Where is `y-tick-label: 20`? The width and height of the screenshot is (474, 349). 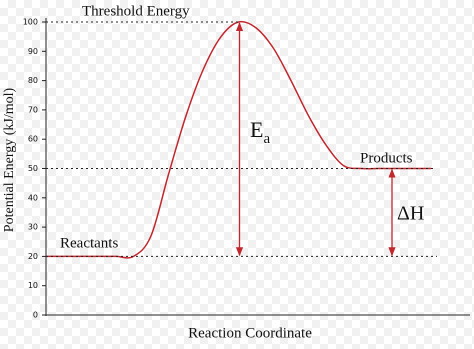
y-tick-label: 20 is located at coordinates (33, 256).